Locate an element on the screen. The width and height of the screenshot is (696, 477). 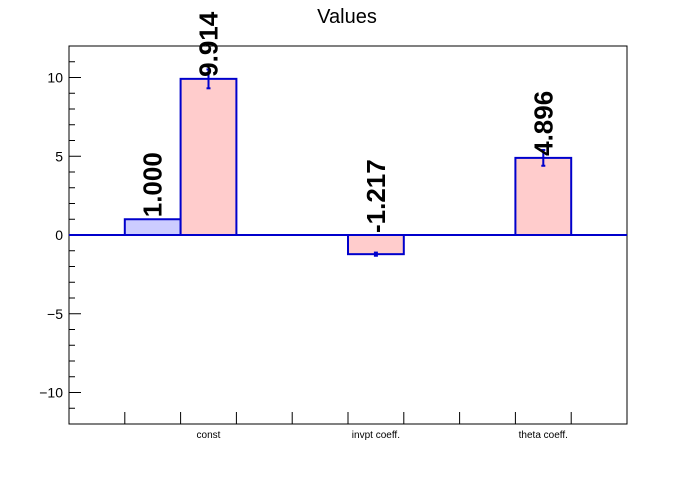
data-label: 9.914 is located at coordinates (209, 44).